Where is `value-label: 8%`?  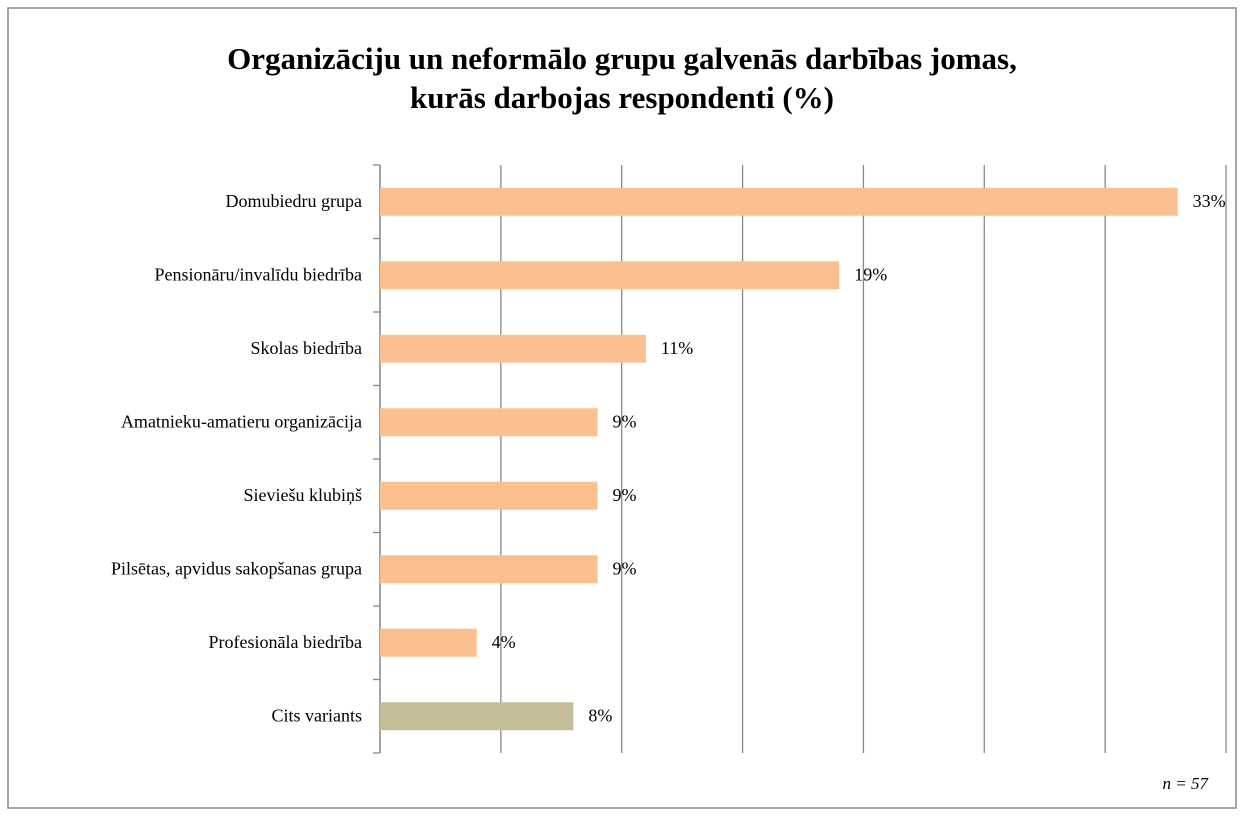
value-label: 8% is located at coordinates (600, 715).